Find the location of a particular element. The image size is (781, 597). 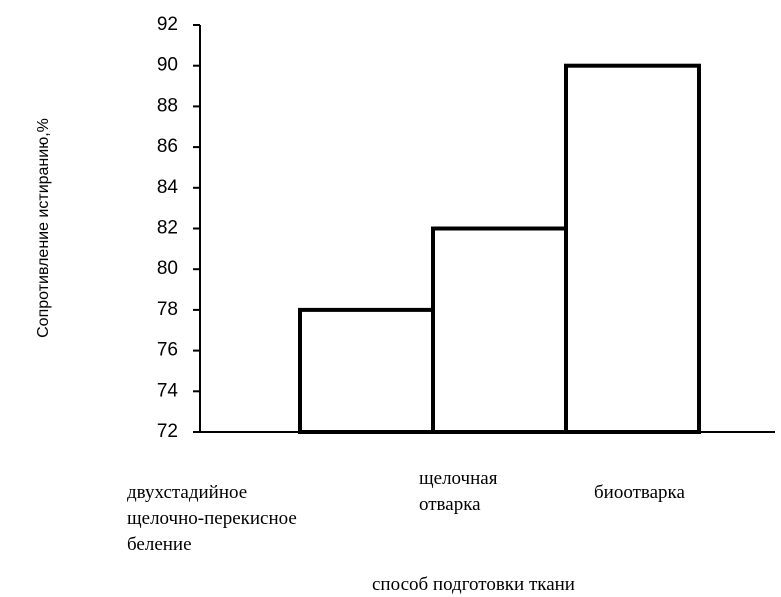

y-tick-label: 82 is located at coordinates (167, 228).